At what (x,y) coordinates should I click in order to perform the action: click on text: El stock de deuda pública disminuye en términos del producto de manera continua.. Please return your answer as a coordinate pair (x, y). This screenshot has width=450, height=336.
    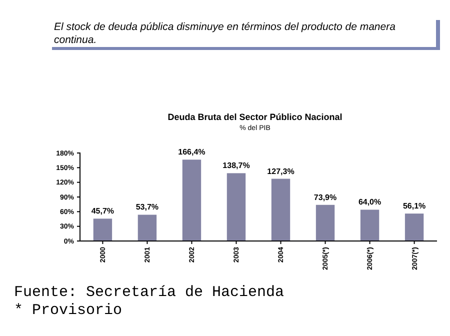
    Looking at the image, I should click on (225, 33).